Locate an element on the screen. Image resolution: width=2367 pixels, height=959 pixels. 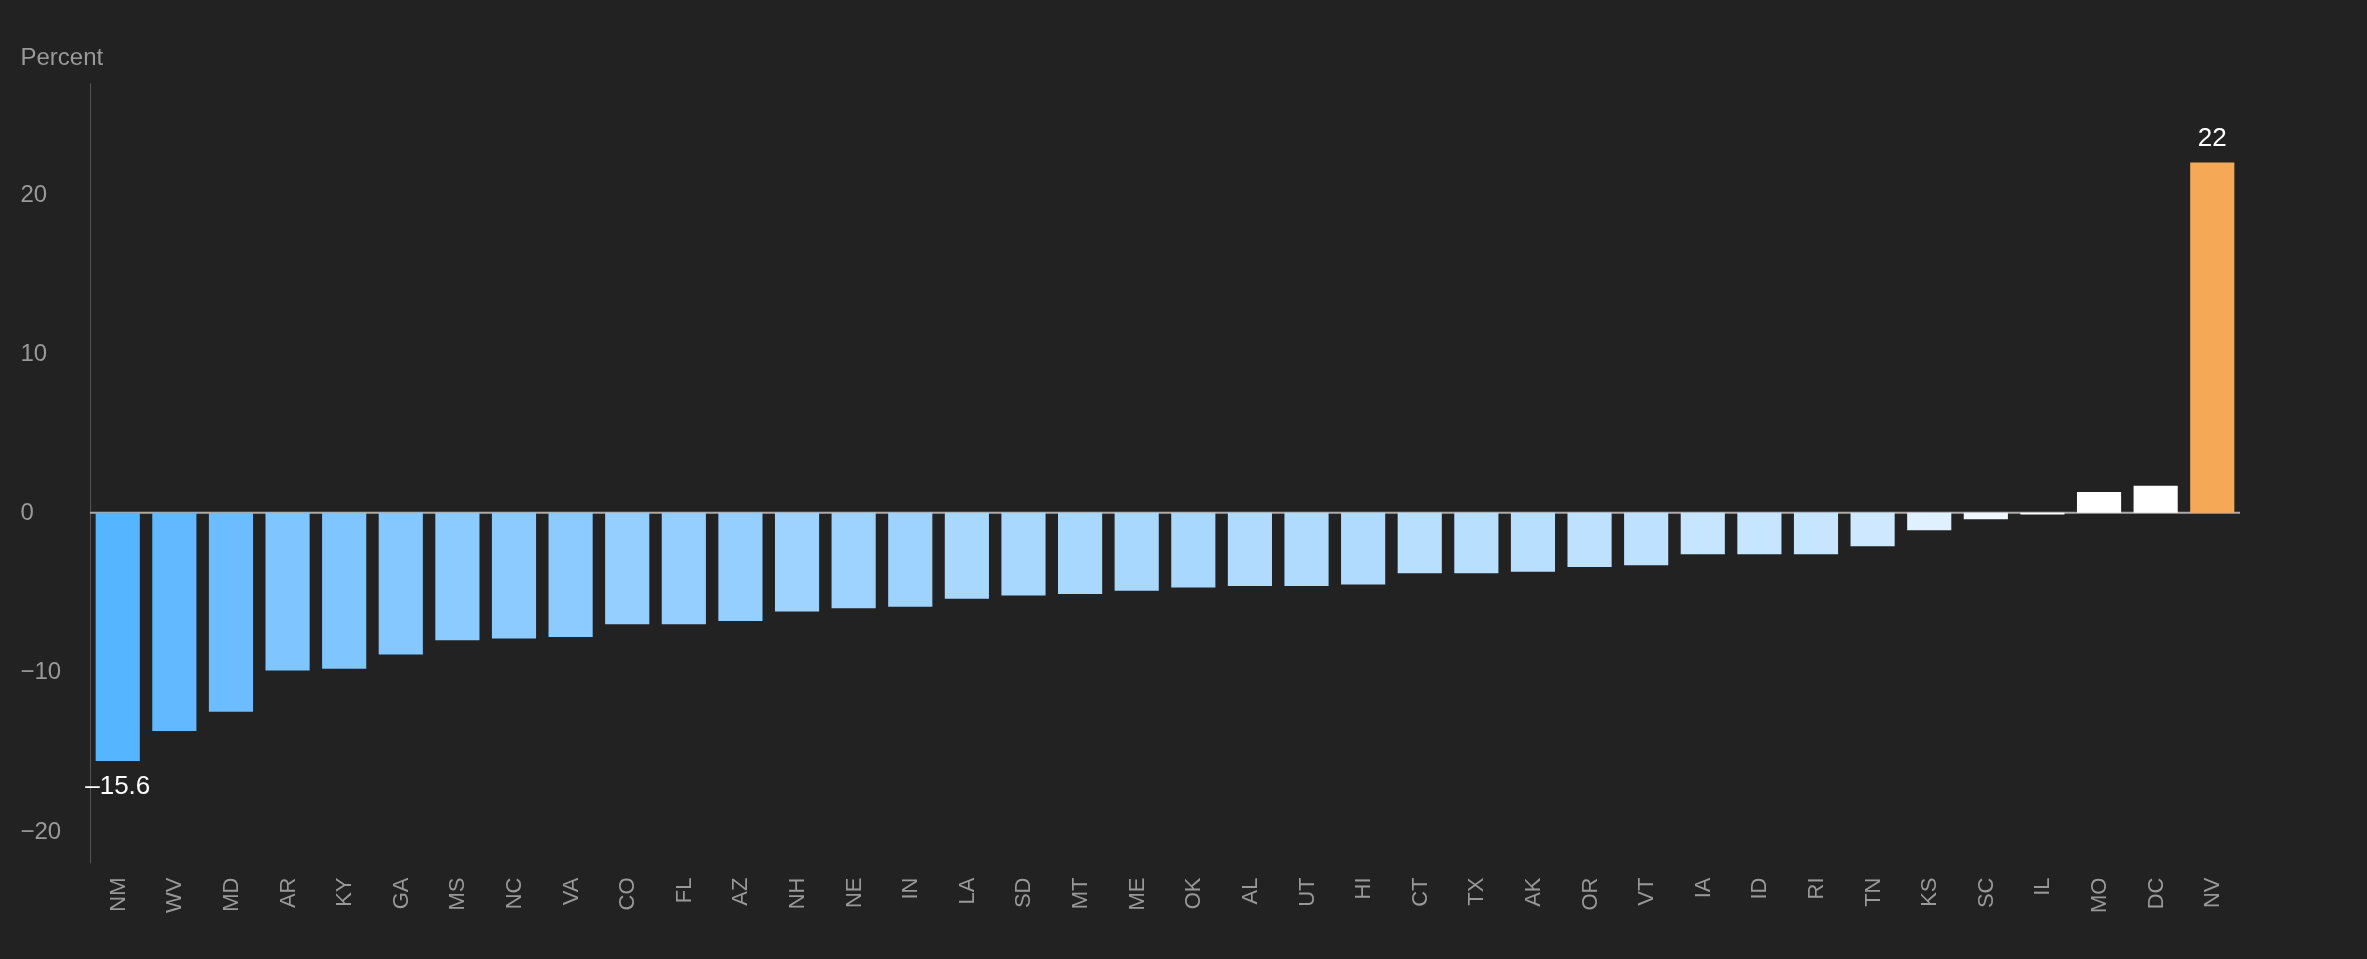
x-tick-label: IN is located at coordinates (910, 888).